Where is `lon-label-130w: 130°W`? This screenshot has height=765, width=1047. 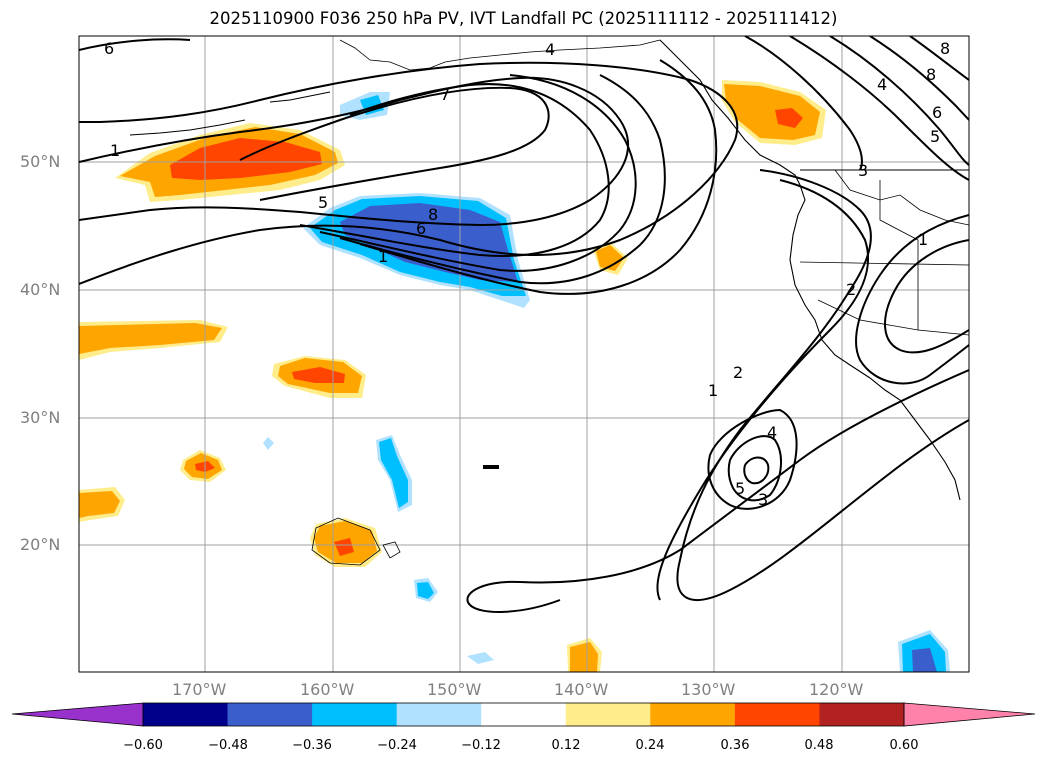
lon-label-130w: 130°W is located at coordinates (708, 689).